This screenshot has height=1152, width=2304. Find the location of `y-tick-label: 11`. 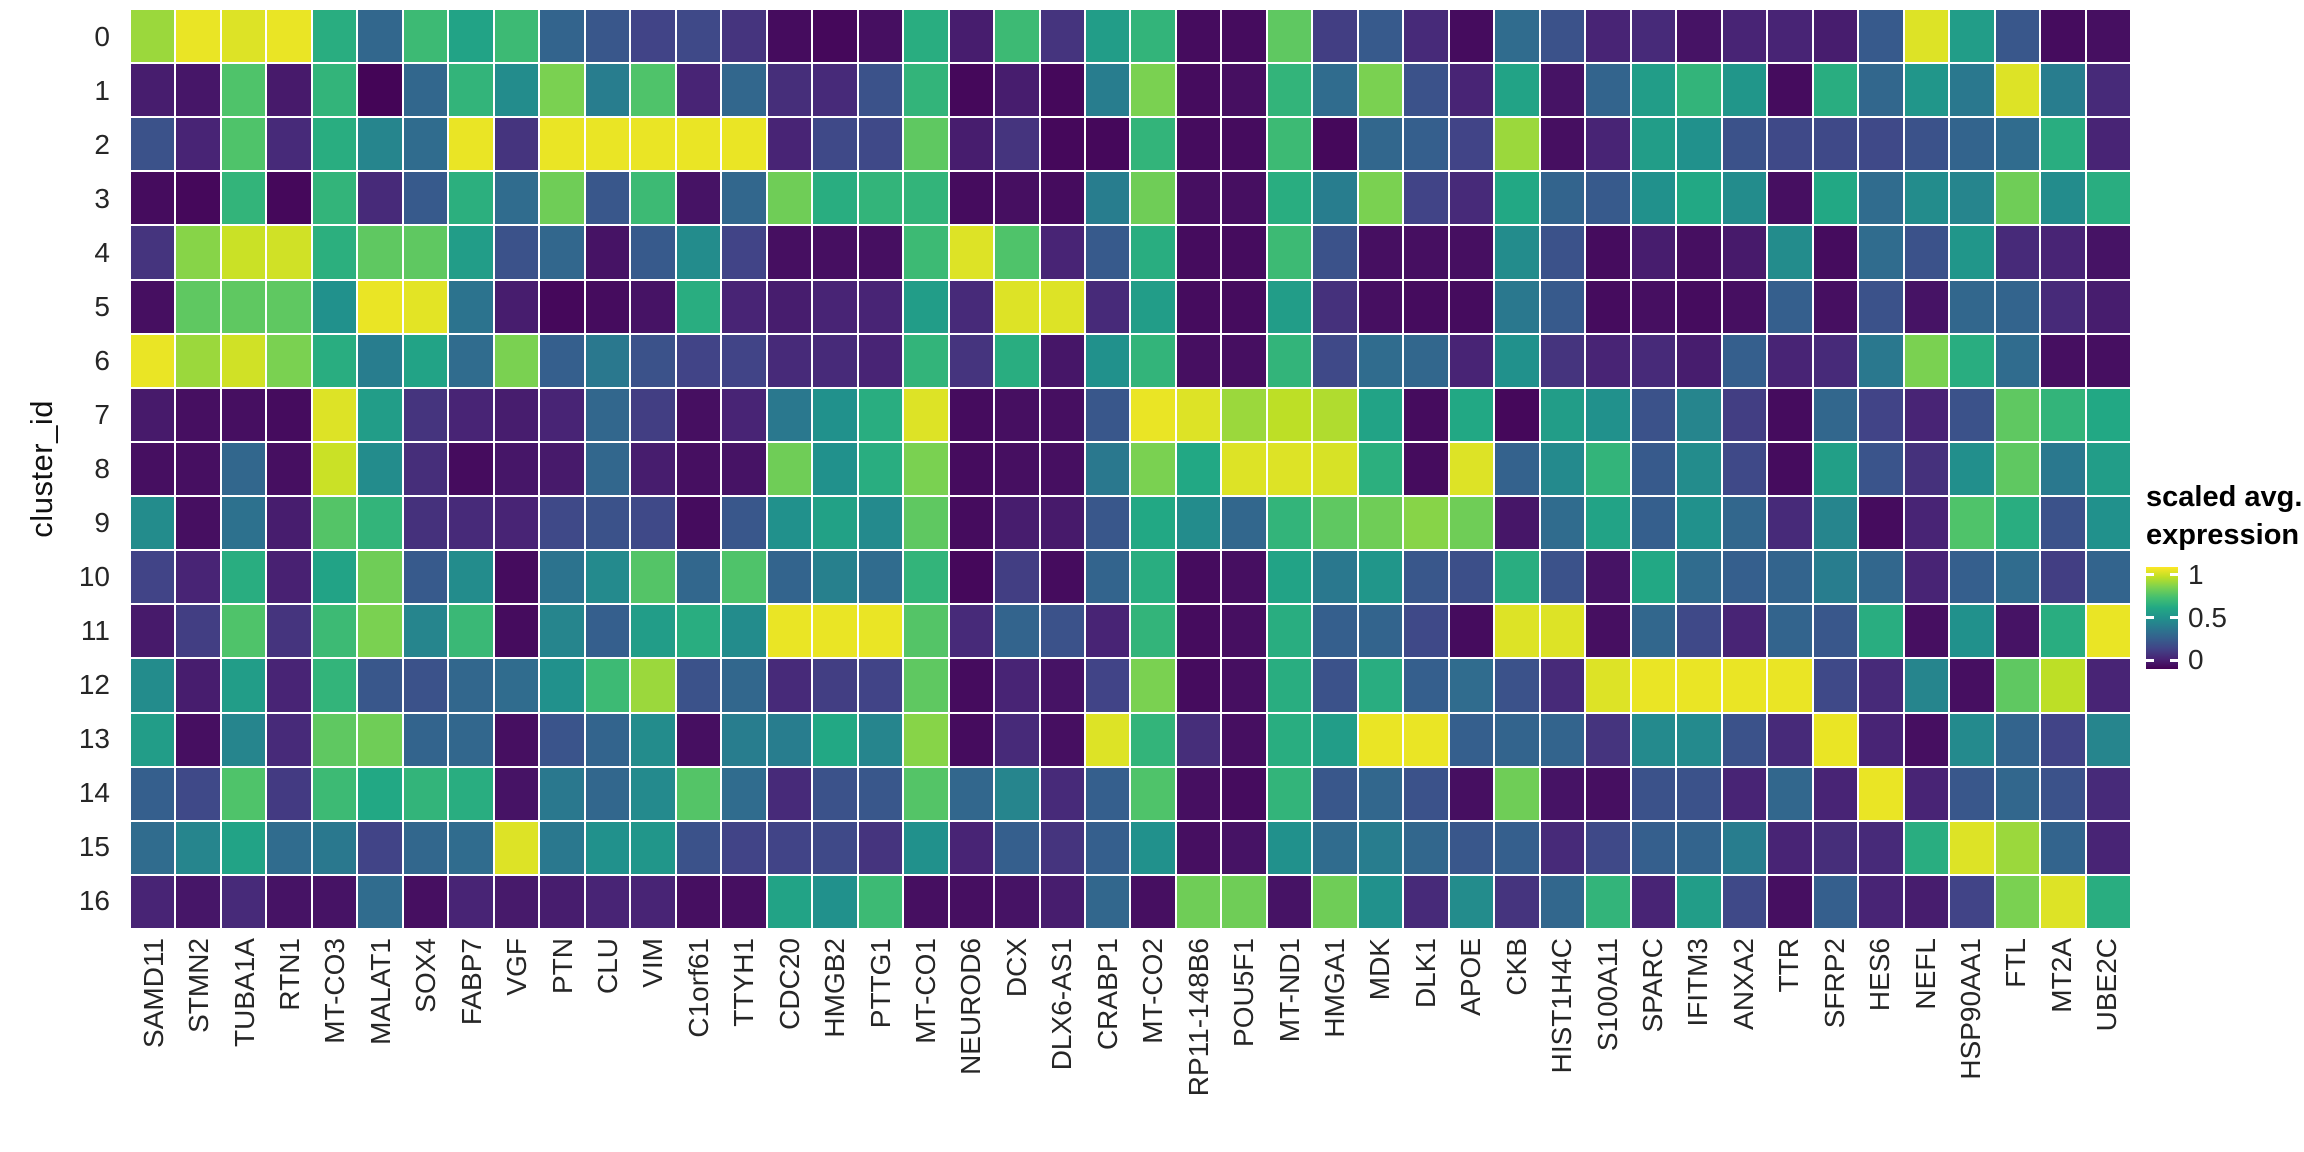

y-tick-label: 11 is located at coordinates (95, 630).